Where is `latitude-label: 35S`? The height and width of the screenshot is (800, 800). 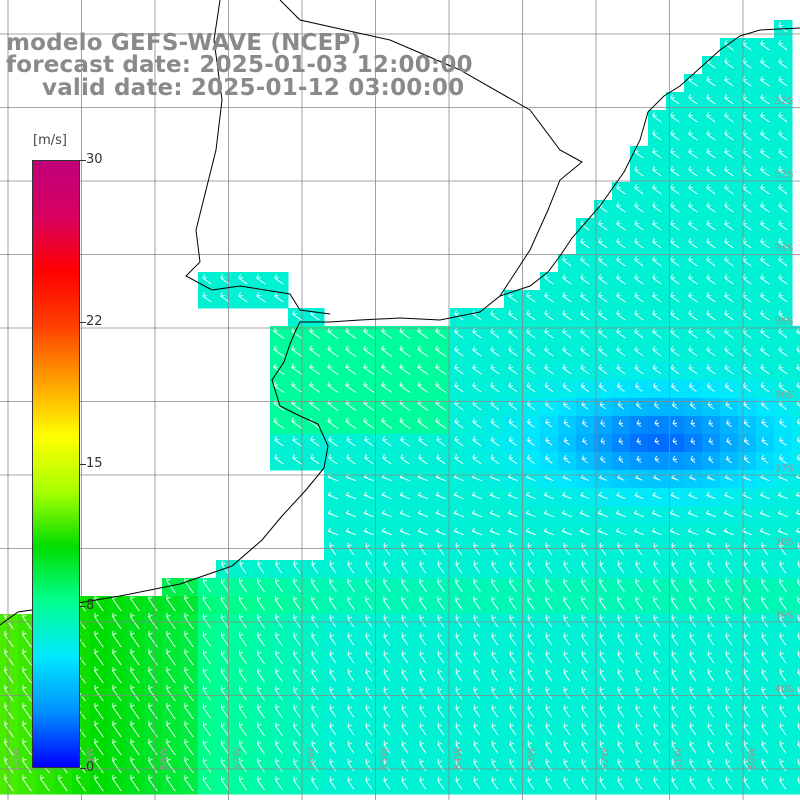
latitude-label: 35S is located at coordinates (783, 322).